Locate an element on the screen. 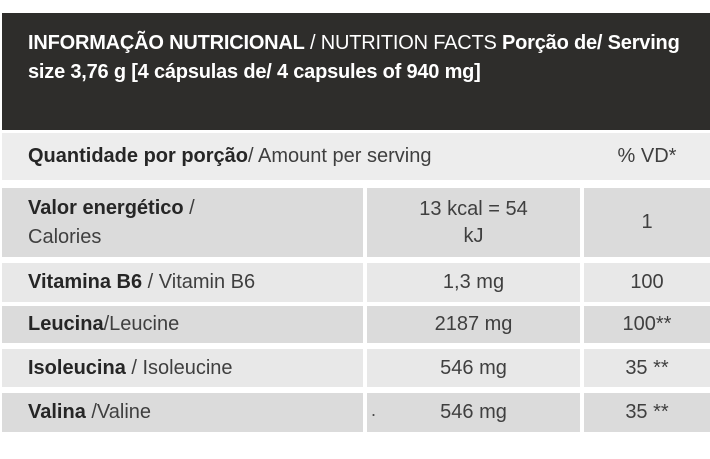 The height and width of the screenshot is (459, 710). header-title-pt: INFORMAÇÃO NUTRICIONAL is located at coordinates (166, 43).